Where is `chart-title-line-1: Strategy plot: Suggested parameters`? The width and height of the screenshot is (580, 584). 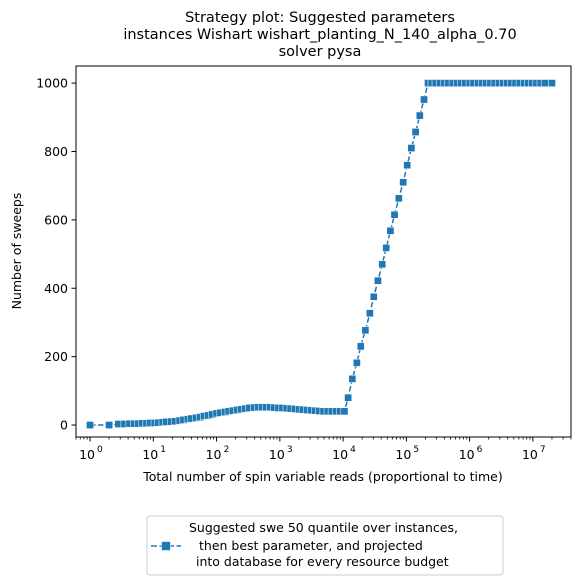
chart-title-line-1: Strategy plot: Suggested parameters is located at coordinates (320, 18).